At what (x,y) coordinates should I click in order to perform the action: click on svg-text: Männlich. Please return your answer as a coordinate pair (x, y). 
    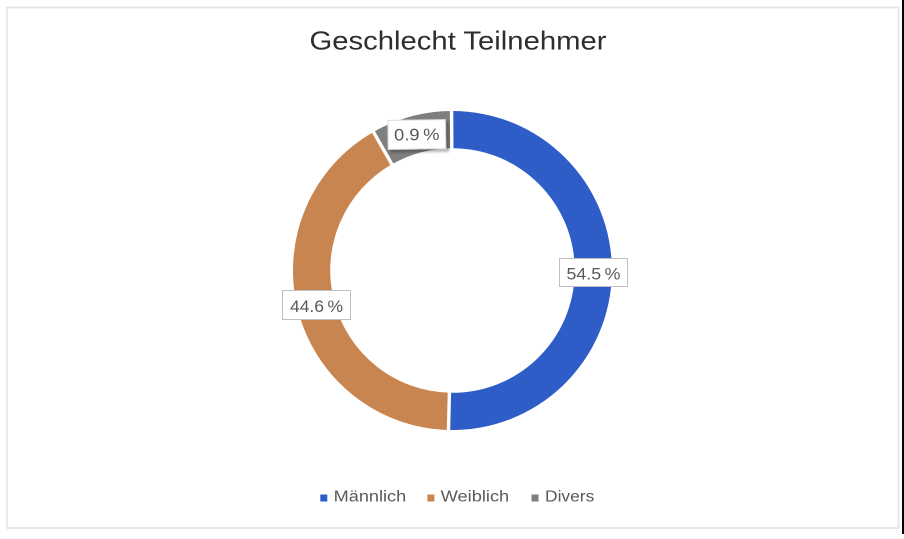
    Looking at the image, I should click on (370, 497).